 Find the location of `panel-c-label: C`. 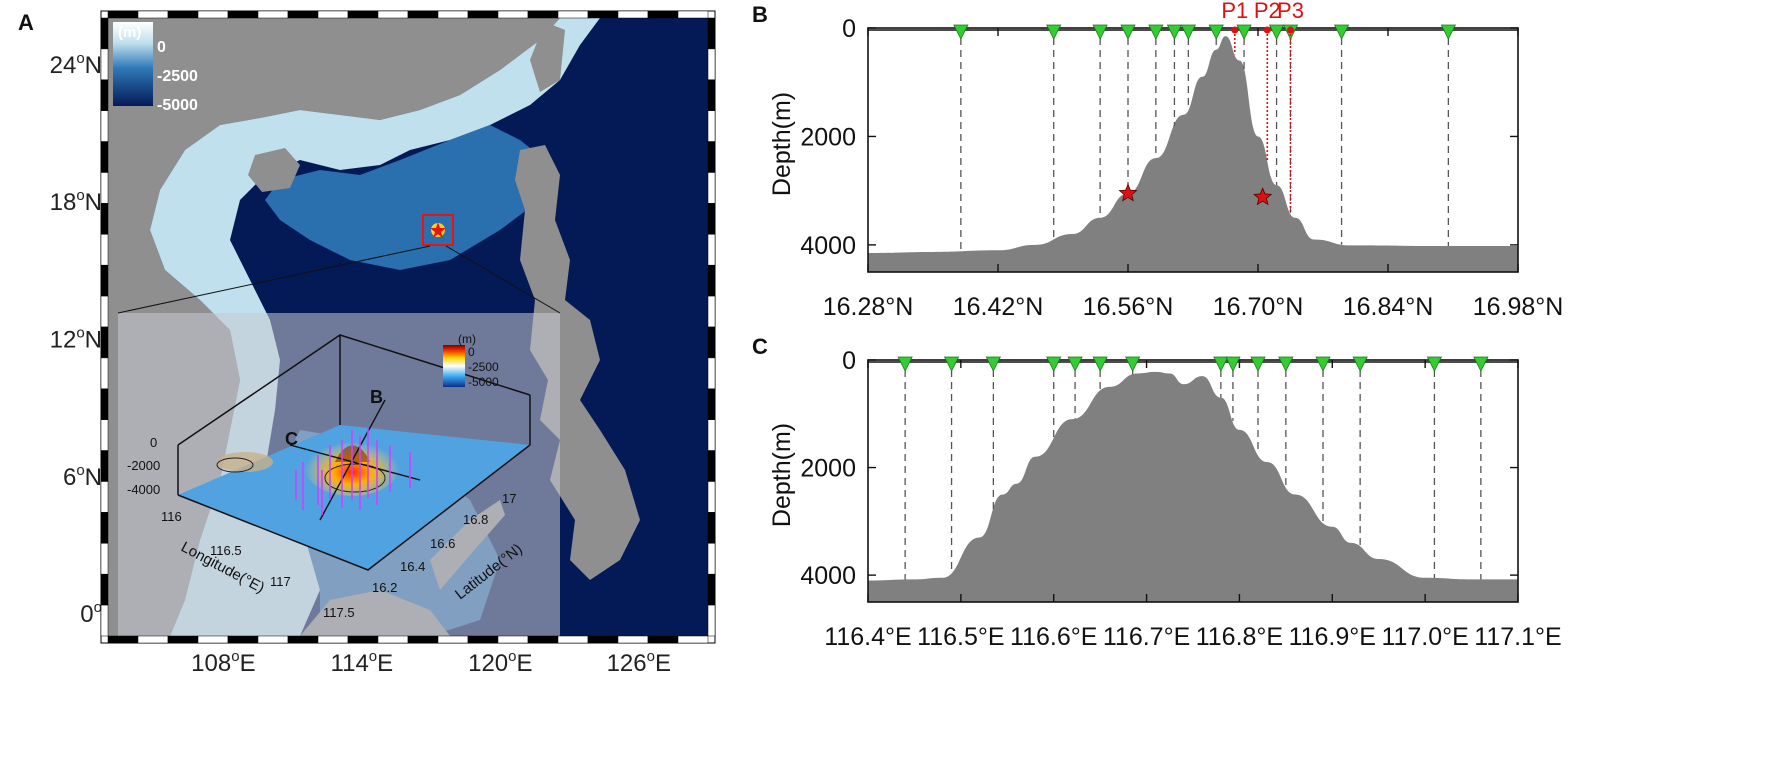

panel-c-label: C is located at coordinates (760, 346).